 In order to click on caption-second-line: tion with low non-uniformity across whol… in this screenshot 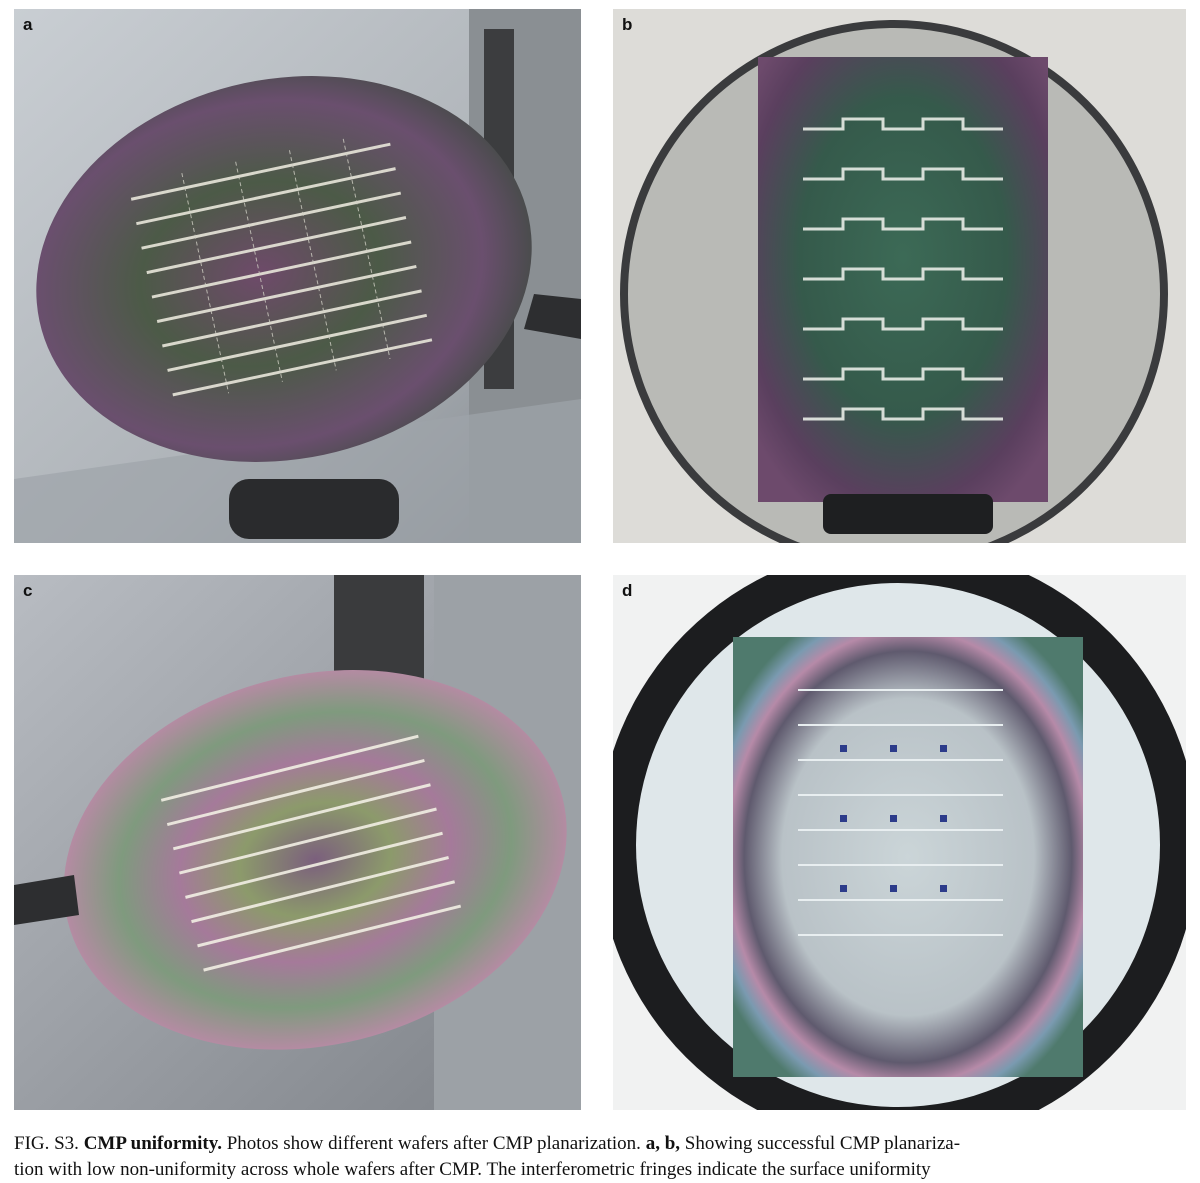, I will do `click(472, 1169)`.